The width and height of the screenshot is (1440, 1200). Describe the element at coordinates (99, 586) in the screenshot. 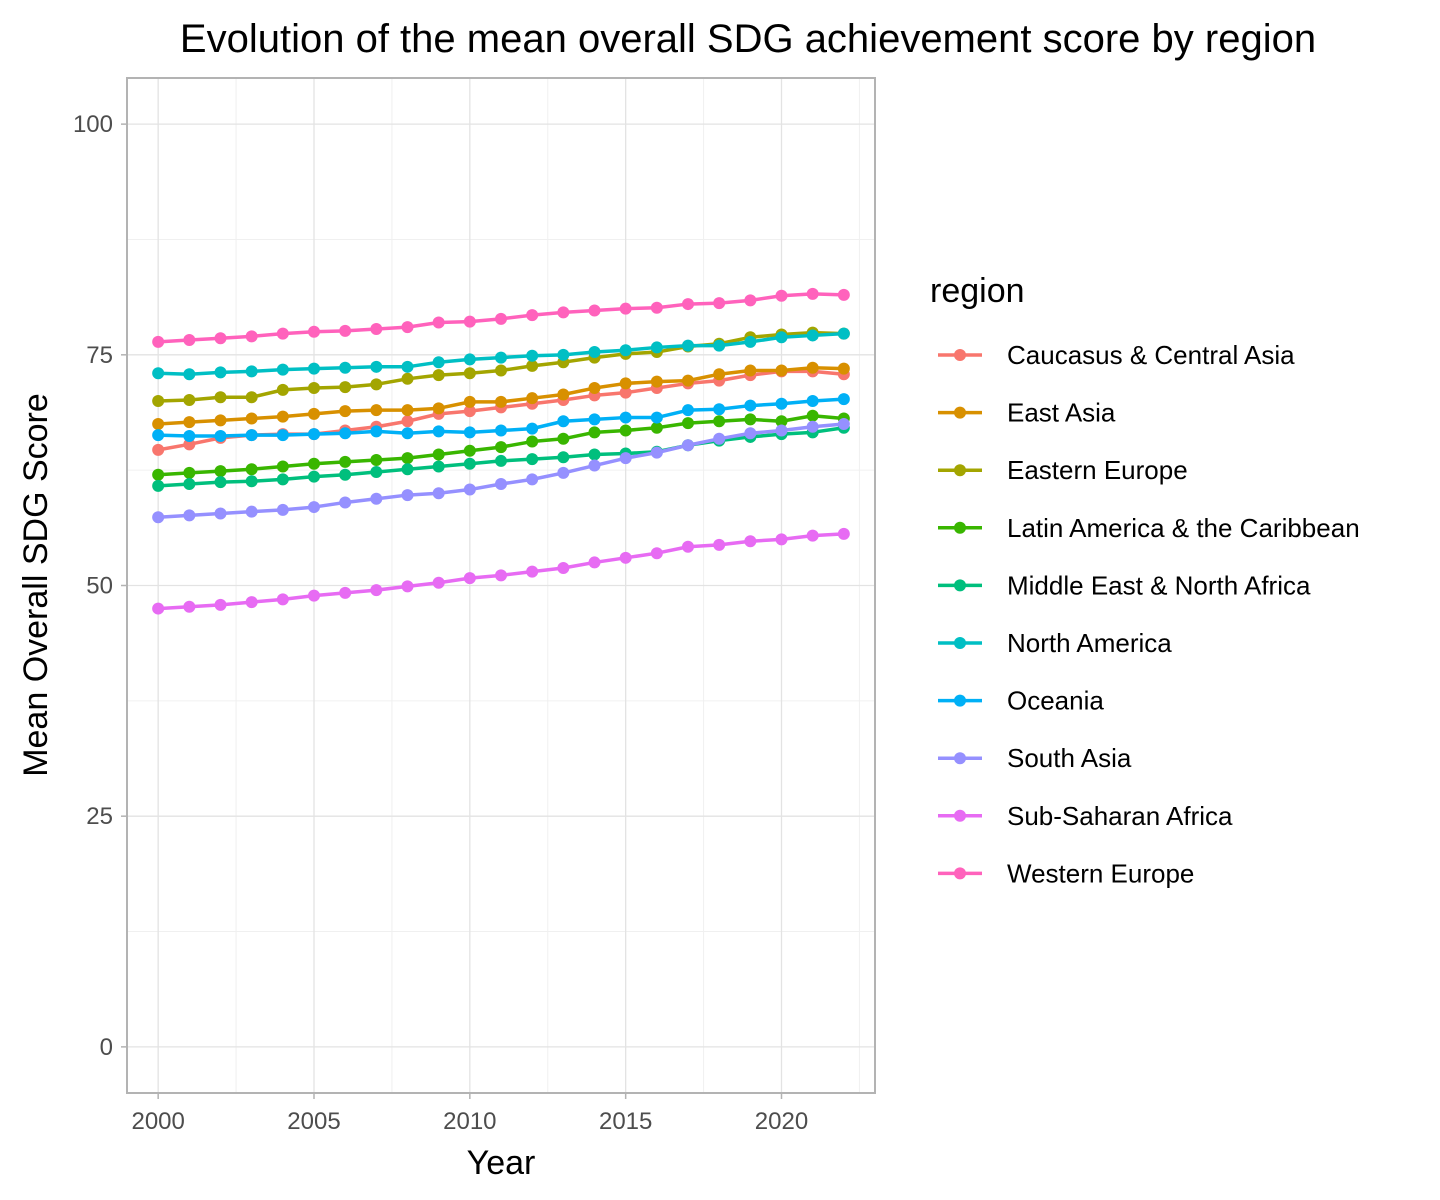

I see `y-tick-label: 50` at that location.